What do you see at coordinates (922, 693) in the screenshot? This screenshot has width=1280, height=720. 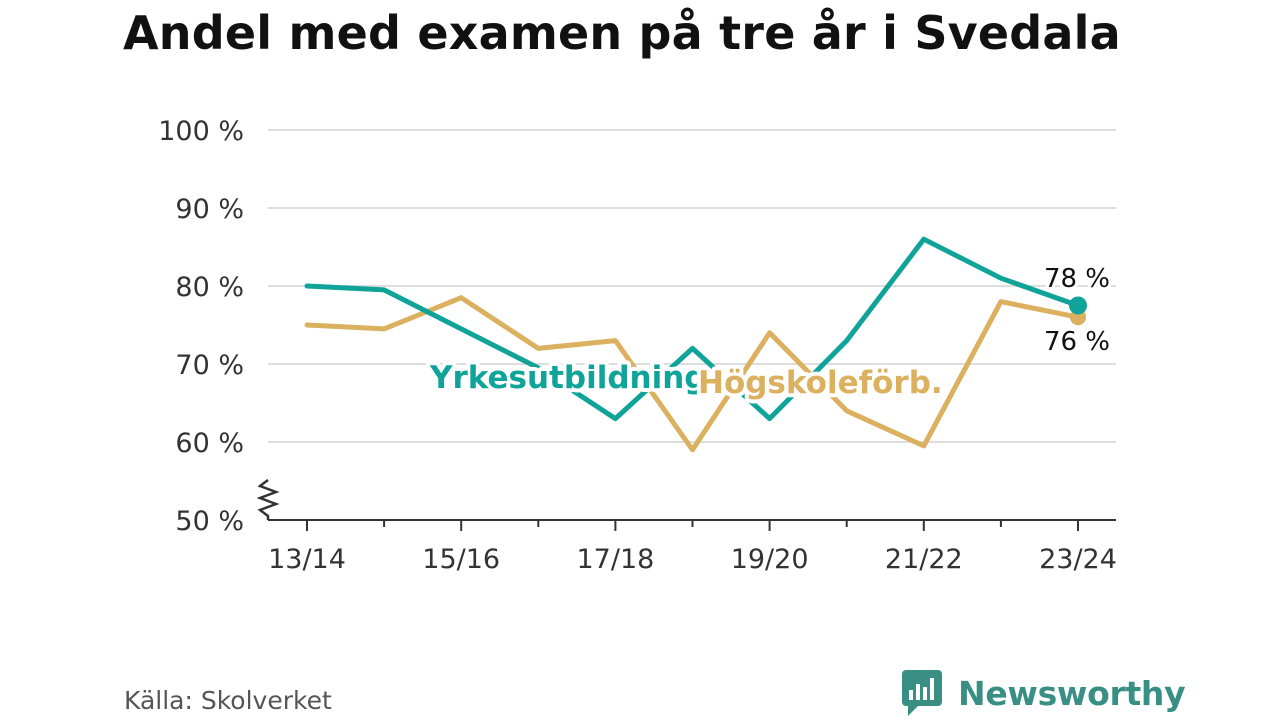 I see `newsworthy-logo-icon` at bounding box center [922, 693].